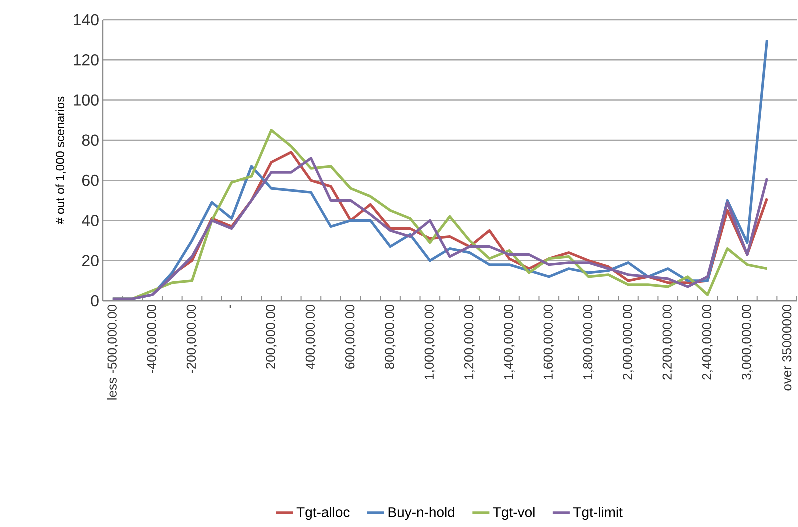 Image resolution: width=798 pixels, height=527 pixels. Describe the element at coordinates (86, 100) in the screenshot. I see `y-tick-label: 100` at that location.